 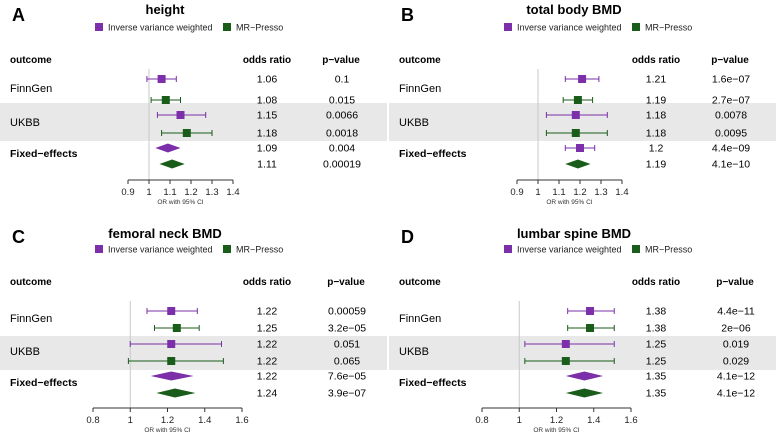 I want to click on p-value-value: 2e−06, so click(x=736, y=329).